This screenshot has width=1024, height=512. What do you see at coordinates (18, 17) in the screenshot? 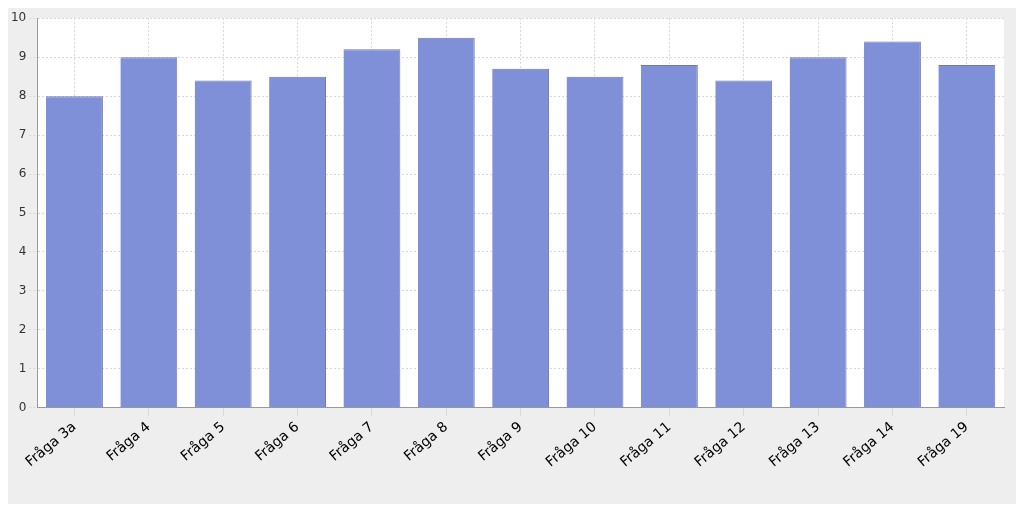
I see `y-tick-label: 10` at bounding box center [18, 17].